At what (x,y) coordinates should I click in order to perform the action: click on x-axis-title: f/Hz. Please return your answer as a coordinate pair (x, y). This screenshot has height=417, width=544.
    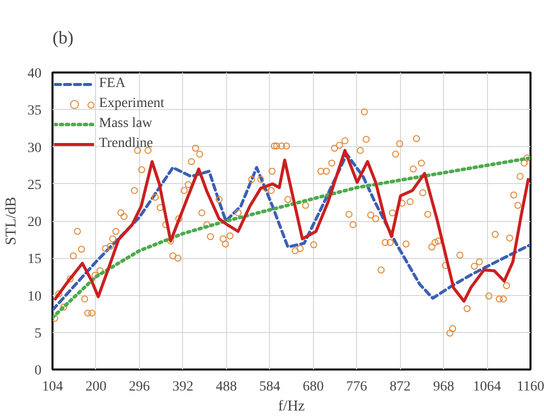
    Looking at the image, I should click on (292, 406).